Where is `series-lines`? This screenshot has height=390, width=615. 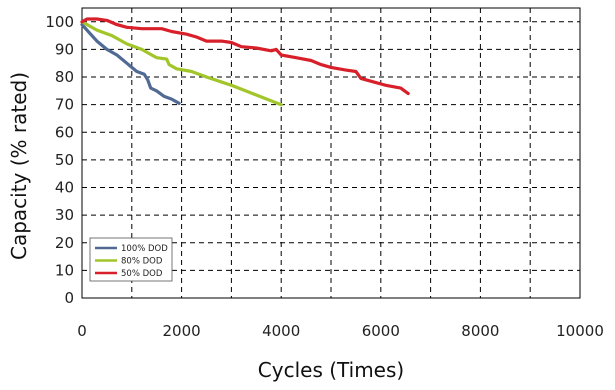 series-lines is located at coordinates (245, 62).